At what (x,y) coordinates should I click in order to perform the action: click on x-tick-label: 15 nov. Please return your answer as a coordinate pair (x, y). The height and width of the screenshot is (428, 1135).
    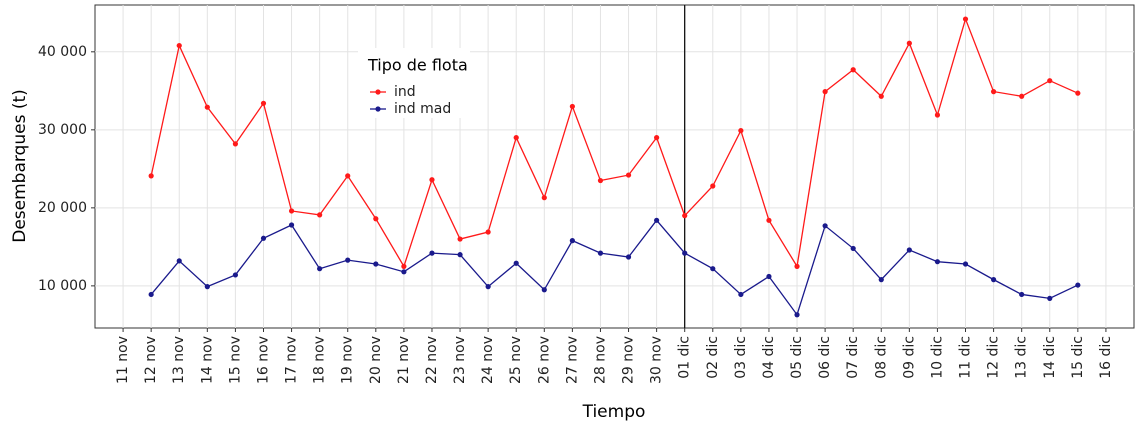
    Looking at the image, I should click on (235, 360).